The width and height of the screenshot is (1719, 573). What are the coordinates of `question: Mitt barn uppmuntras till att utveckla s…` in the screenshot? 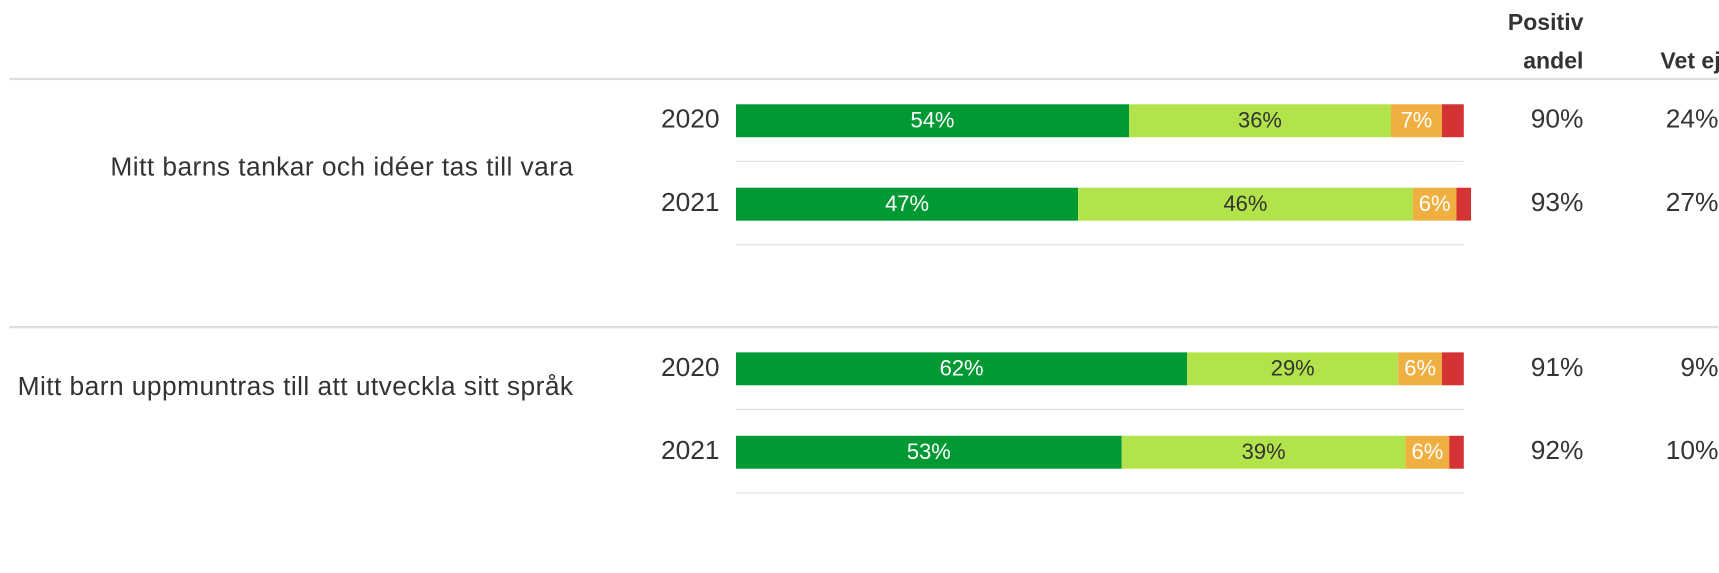 It's located at (295, 387).